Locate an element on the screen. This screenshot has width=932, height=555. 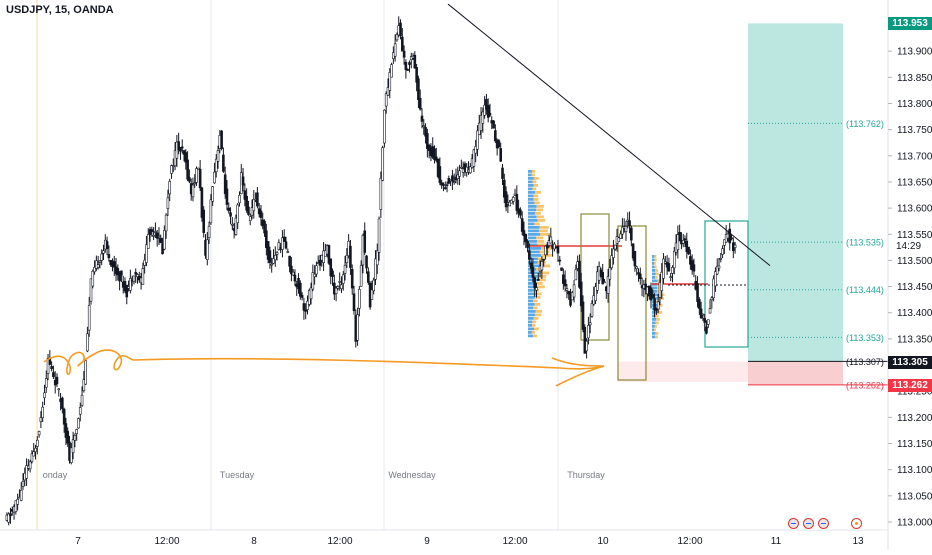
time-axis: 7 12:00 8 12:00 9 12:00 10 12:00 11 13 is located at coordinates (444, 538).